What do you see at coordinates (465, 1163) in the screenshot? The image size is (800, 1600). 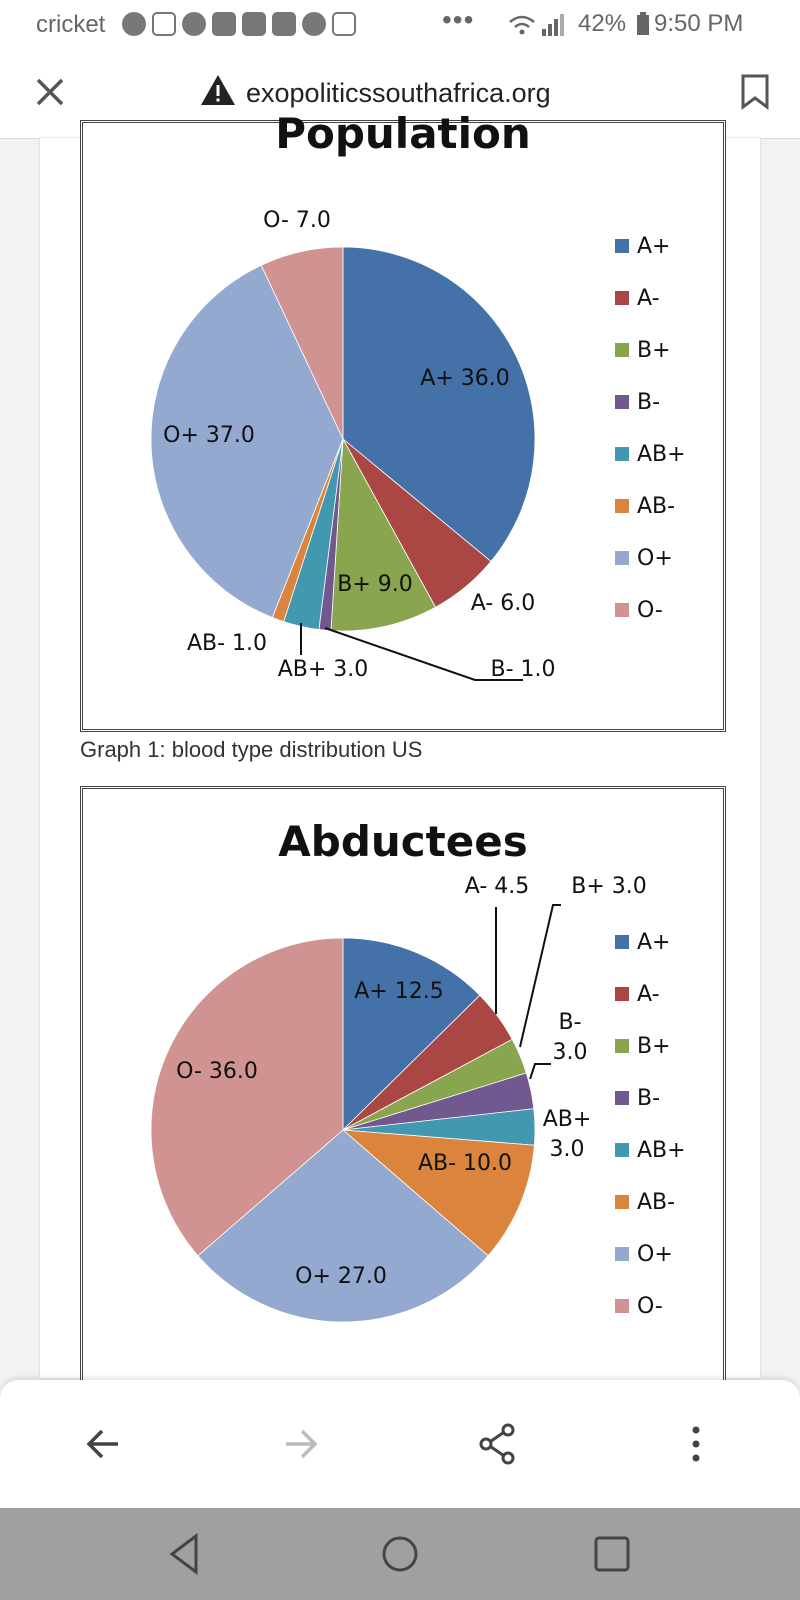 I see `data-label: AB- 10.0` at bounding box center [465, 1163].